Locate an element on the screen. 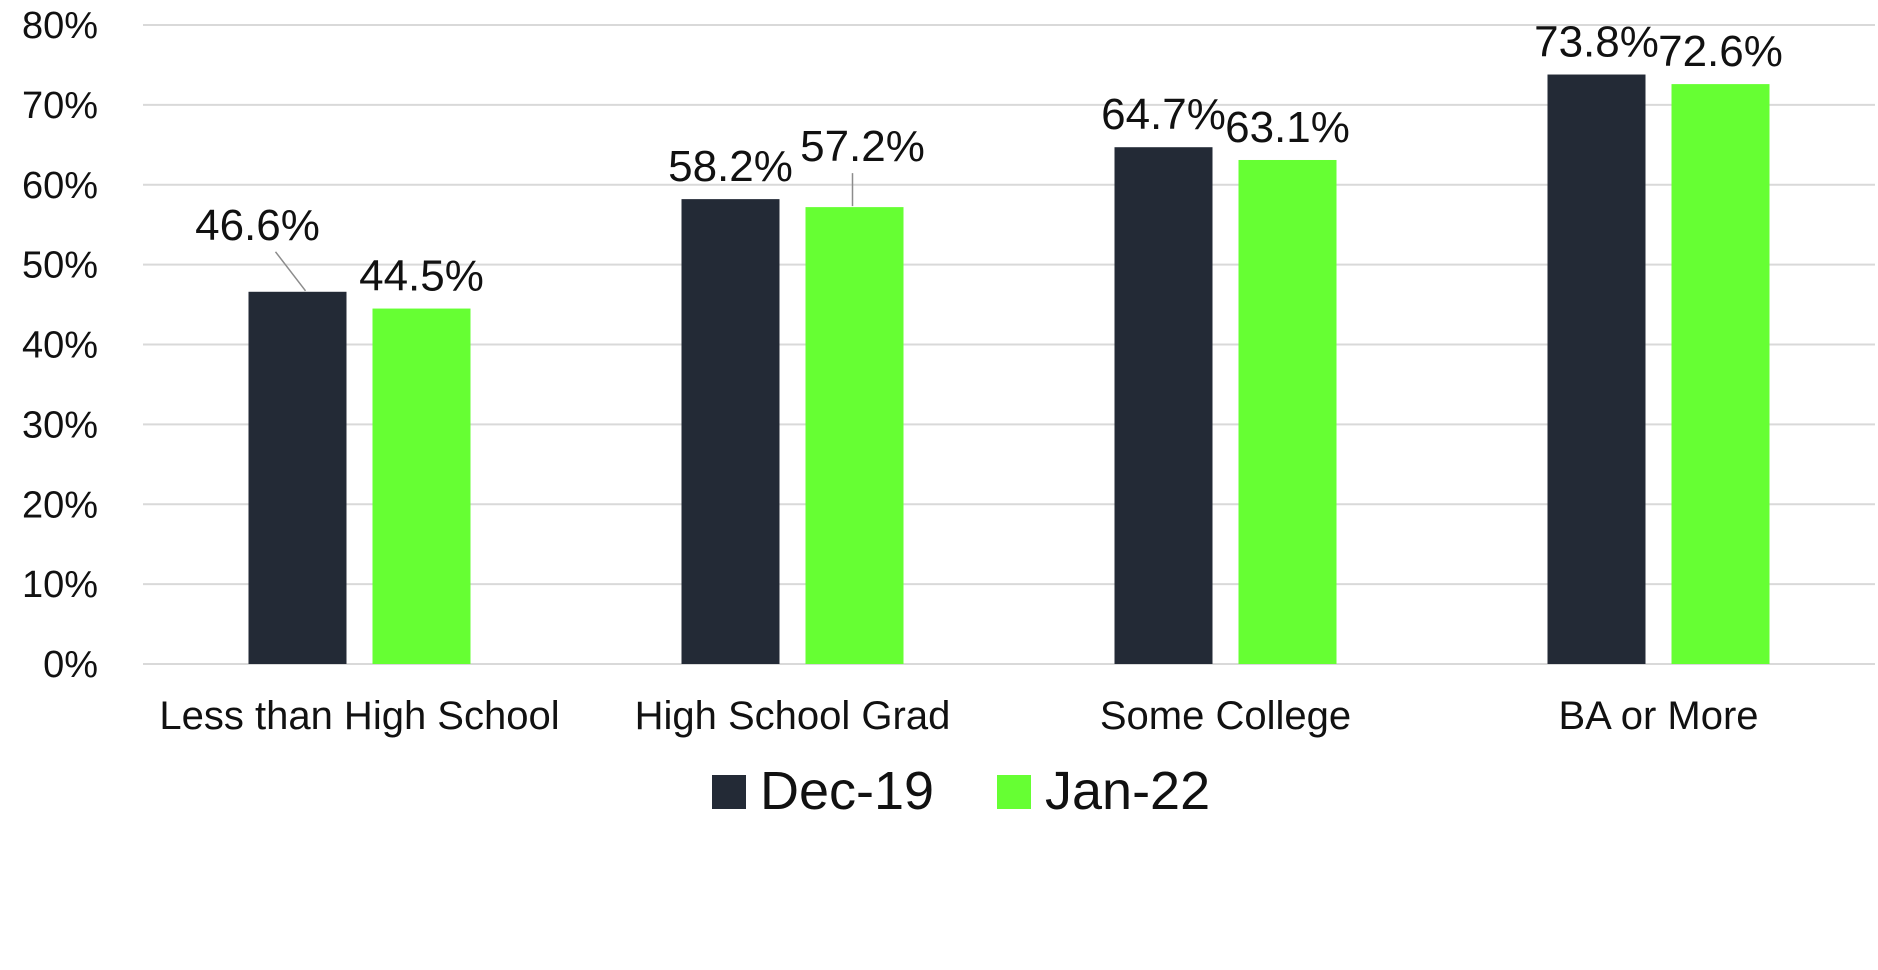  data-label-less-than-high-school-jan-22: 44.5% is located at coordinates (421, 276).